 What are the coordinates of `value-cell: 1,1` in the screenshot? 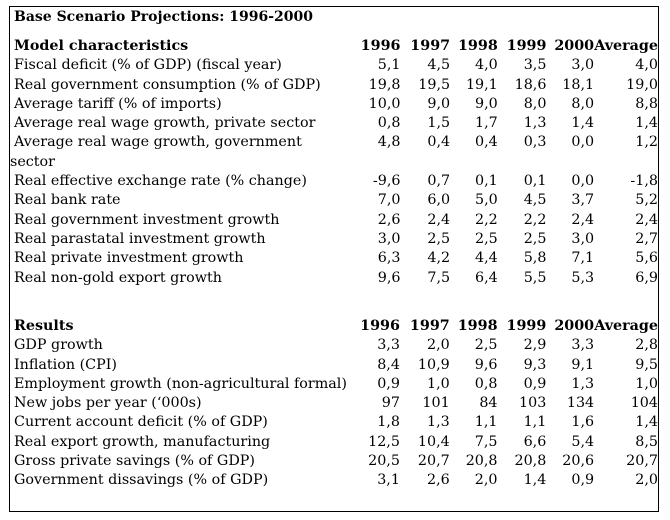 It's located at (535, 422).